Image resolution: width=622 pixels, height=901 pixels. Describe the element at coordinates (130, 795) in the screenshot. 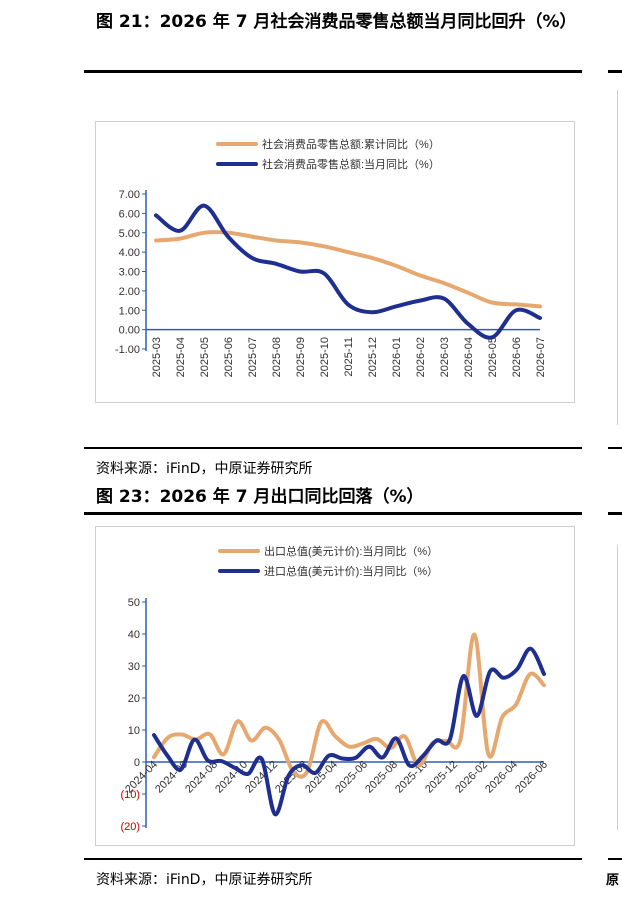

I see `y-tick-label: (10)` at that location.